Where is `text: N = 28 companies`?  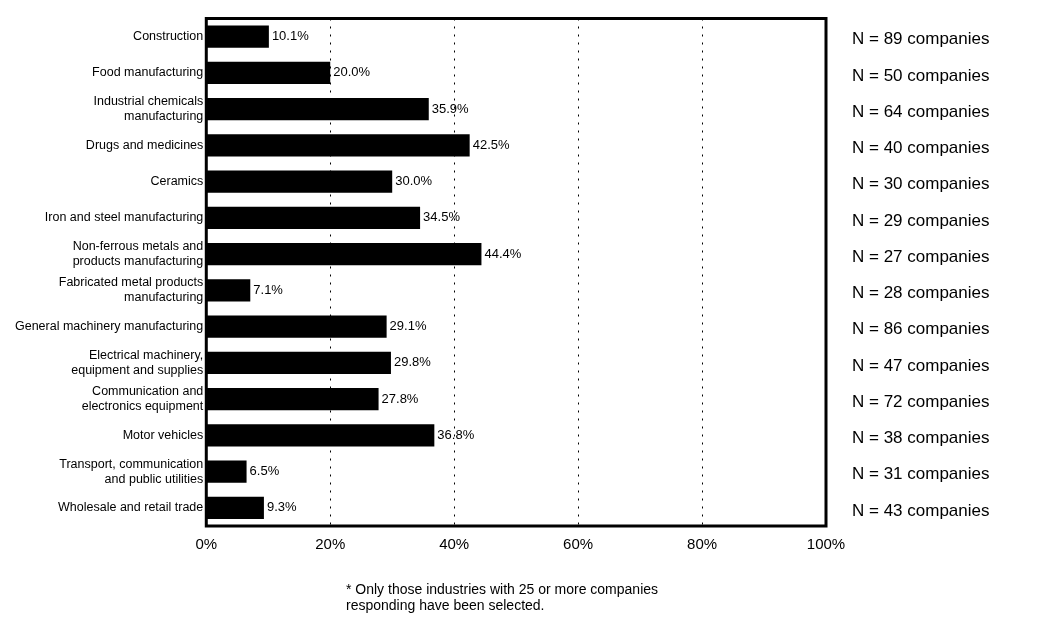
text: N = 28 companies is located at coordinates (921, 293).